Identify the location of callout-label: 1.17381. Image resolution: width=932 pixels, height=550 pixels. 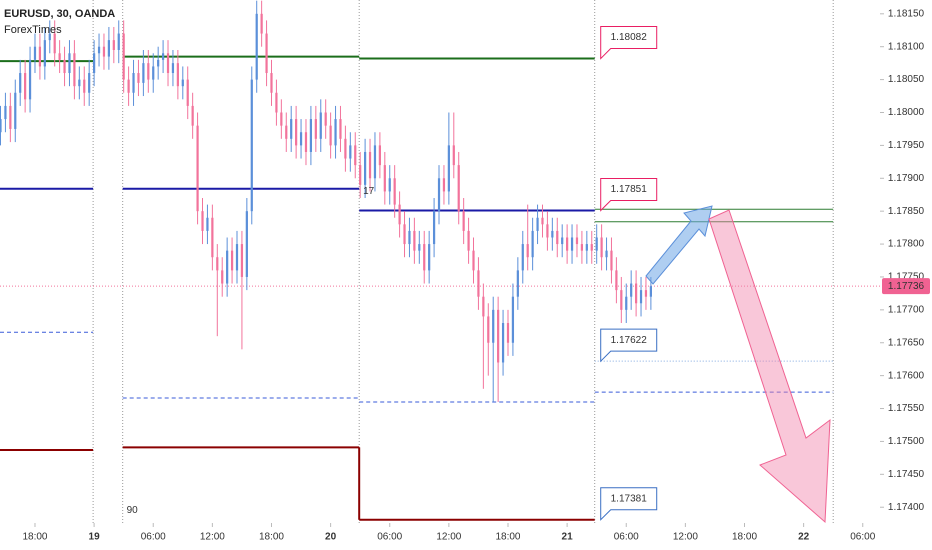
(629, 498).